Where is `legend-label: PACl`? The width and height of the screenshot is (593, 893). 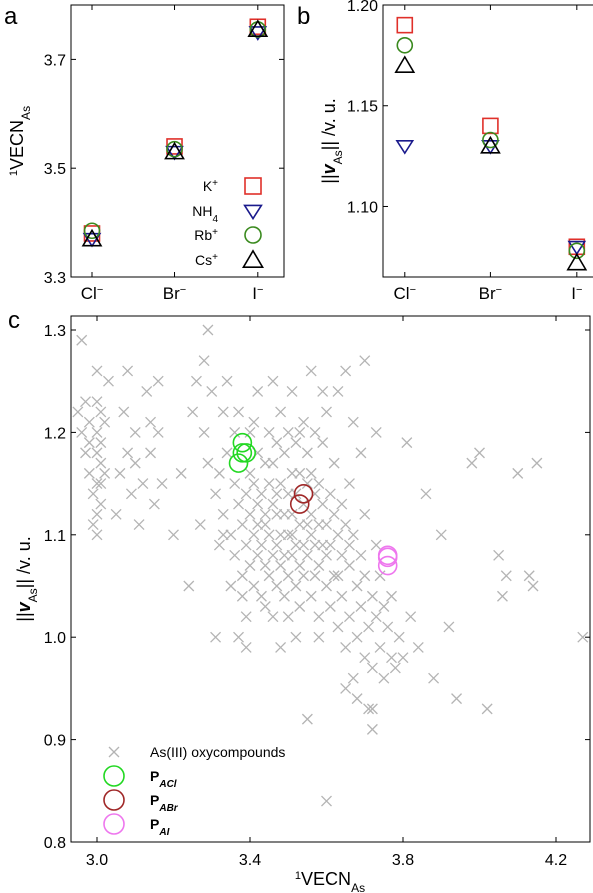
legend-label: PACl is located at coordinates (163, 779).